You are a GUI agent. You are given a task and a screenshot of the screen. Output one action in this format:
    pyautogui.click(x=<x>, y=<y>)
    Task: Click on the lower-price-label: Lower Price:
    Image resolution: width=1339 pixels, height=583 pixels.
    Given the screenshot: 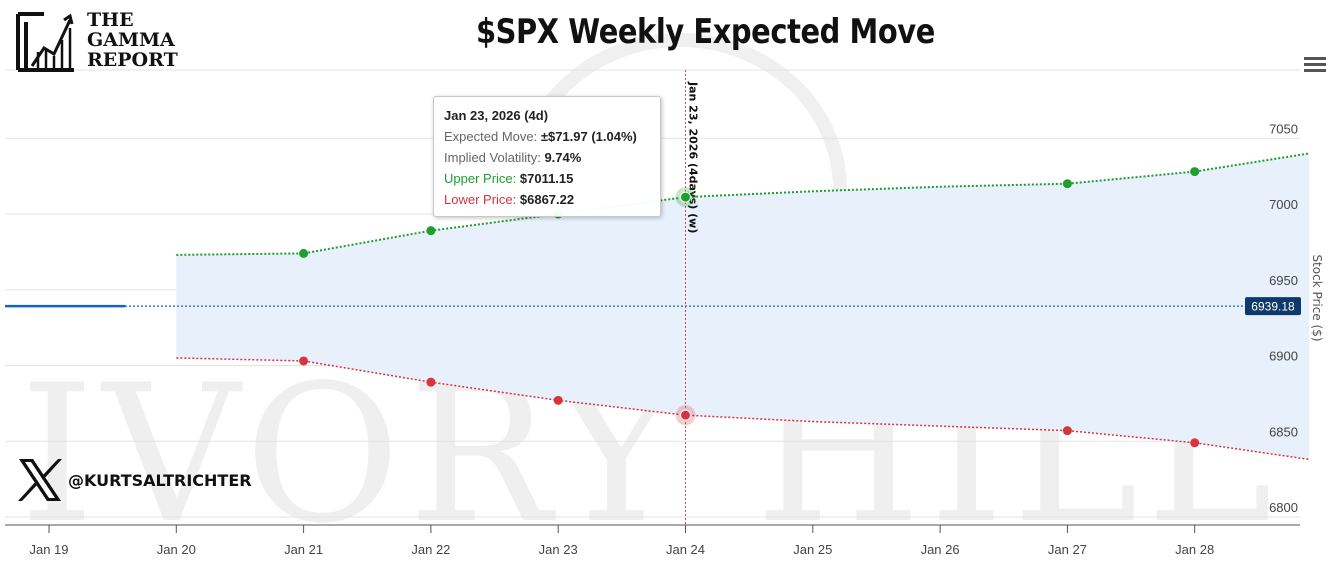 What is the action you would take?
    pyautogui.click(x=482, y=199)
    